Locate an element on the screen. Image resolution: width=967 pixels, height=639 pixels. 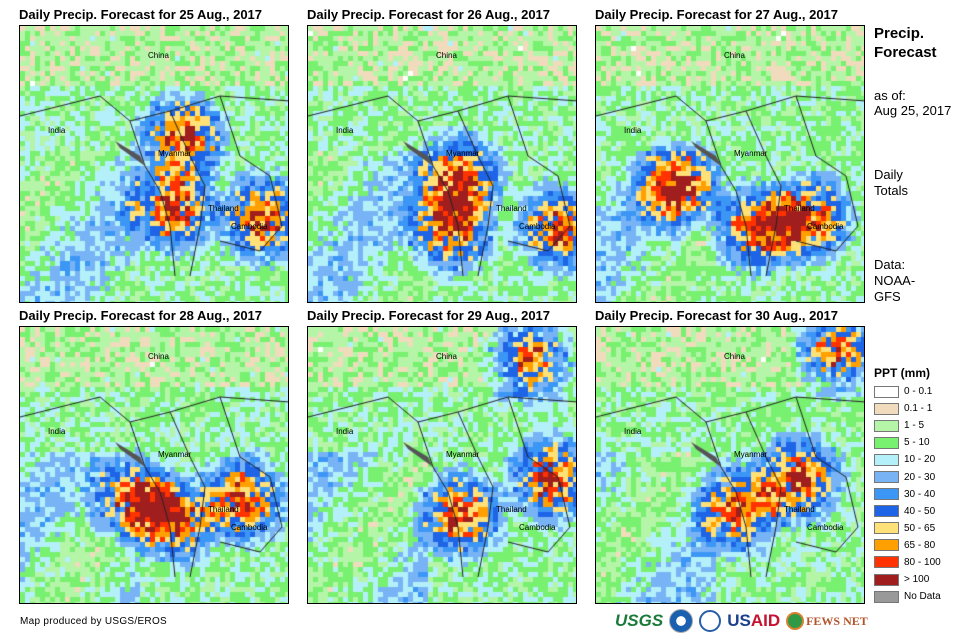
forecast-map-1: China India Myanmar Thailand Cambodia is located at coordinates (154, 164).